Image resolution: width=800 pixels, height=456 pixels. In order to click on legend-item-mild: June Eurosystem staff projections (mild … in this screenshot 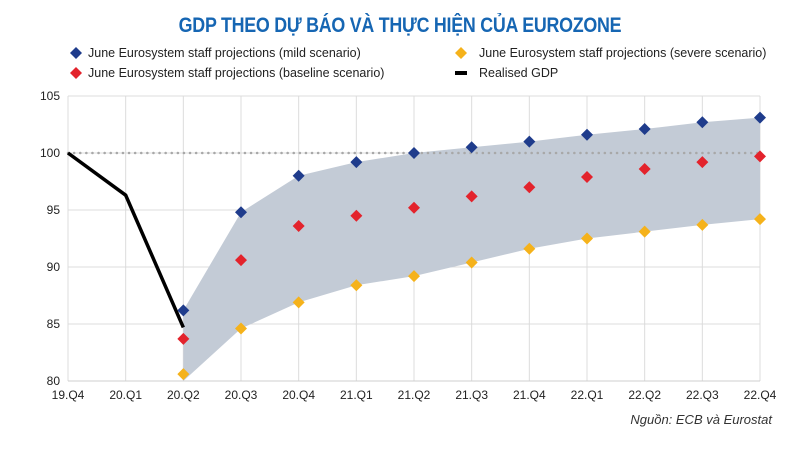, I will do `click(215, 53)`.